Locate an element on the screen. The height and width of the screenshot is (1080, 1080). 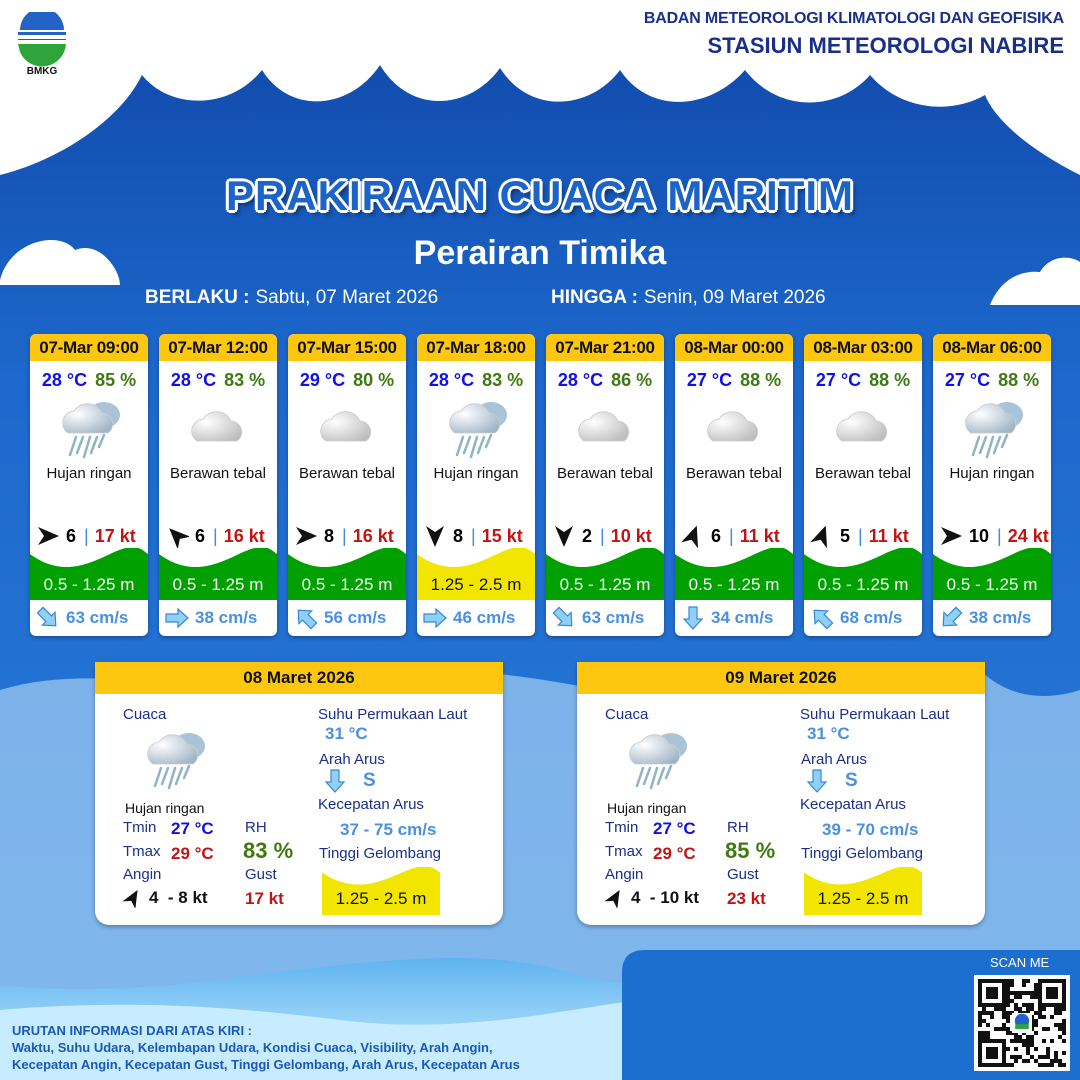
gust-value: 17 kt is located at coordinates (264, 898).